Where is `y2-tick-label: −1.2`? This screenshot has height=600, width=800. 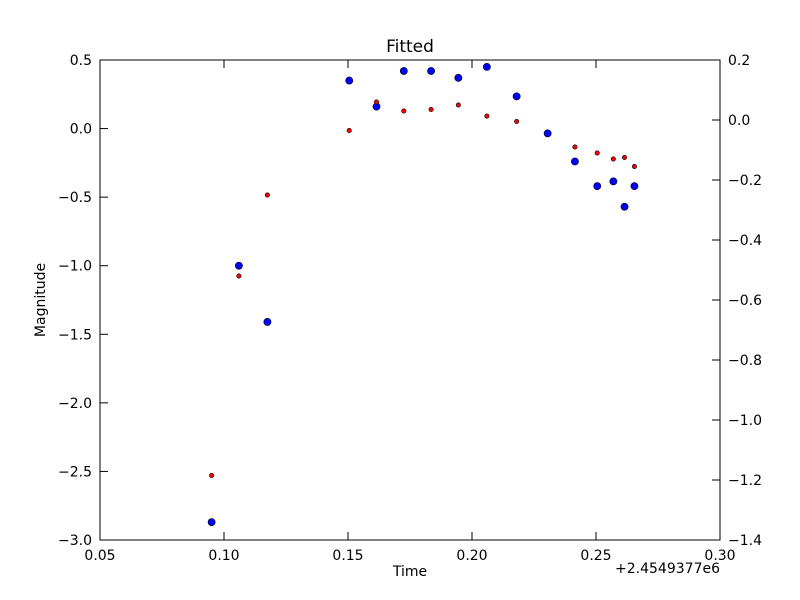 y2-tick-label: −1.2 is located at coordinates (745, 481).